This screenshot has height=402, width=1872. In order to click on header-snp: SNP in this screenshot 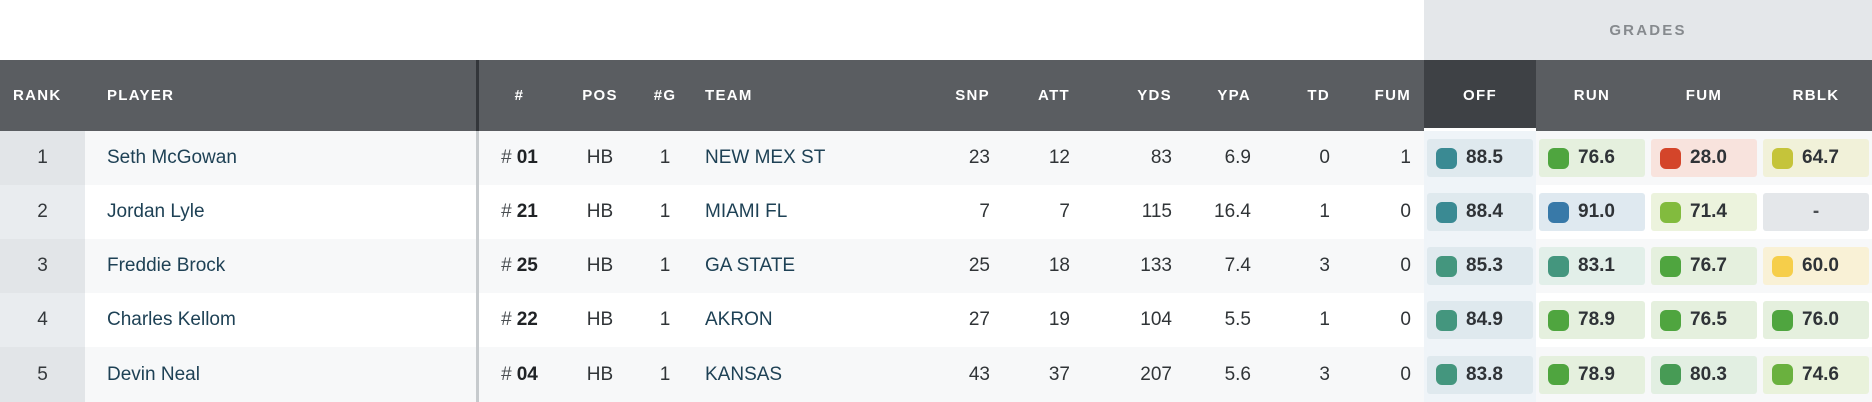, I will do `click(962, 95)`.